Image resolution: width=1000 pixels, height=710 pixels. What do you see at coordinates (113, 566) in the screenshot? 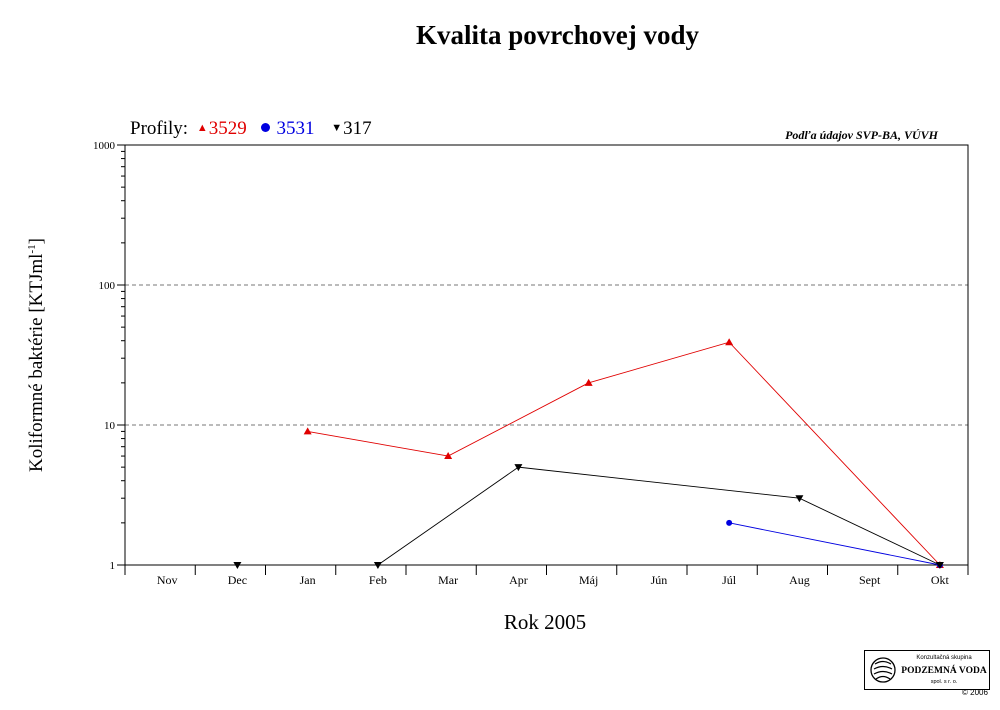
I see `y-tick-label: 1` at bounding box center [113, 566].